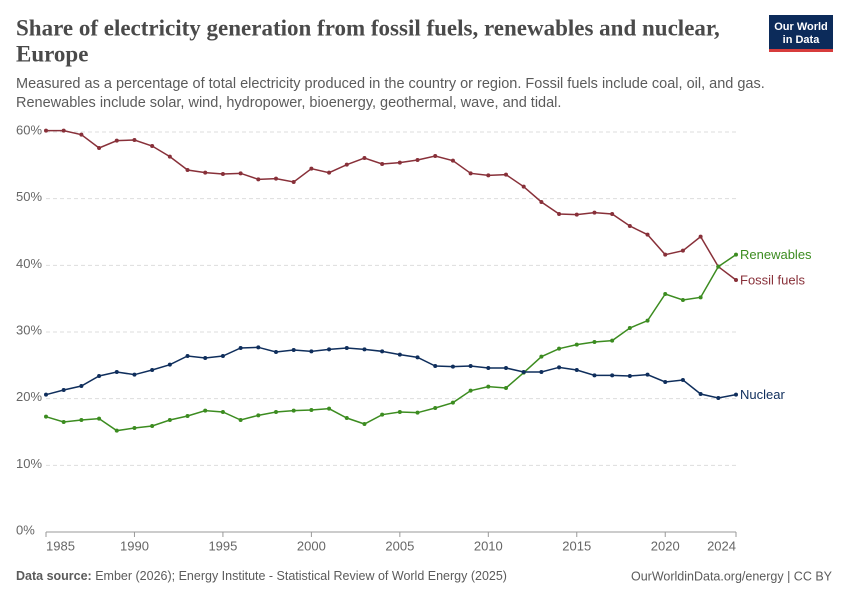  I want to click on link: OurWorldinData.org/energy | CC BY, so click(732, 576).